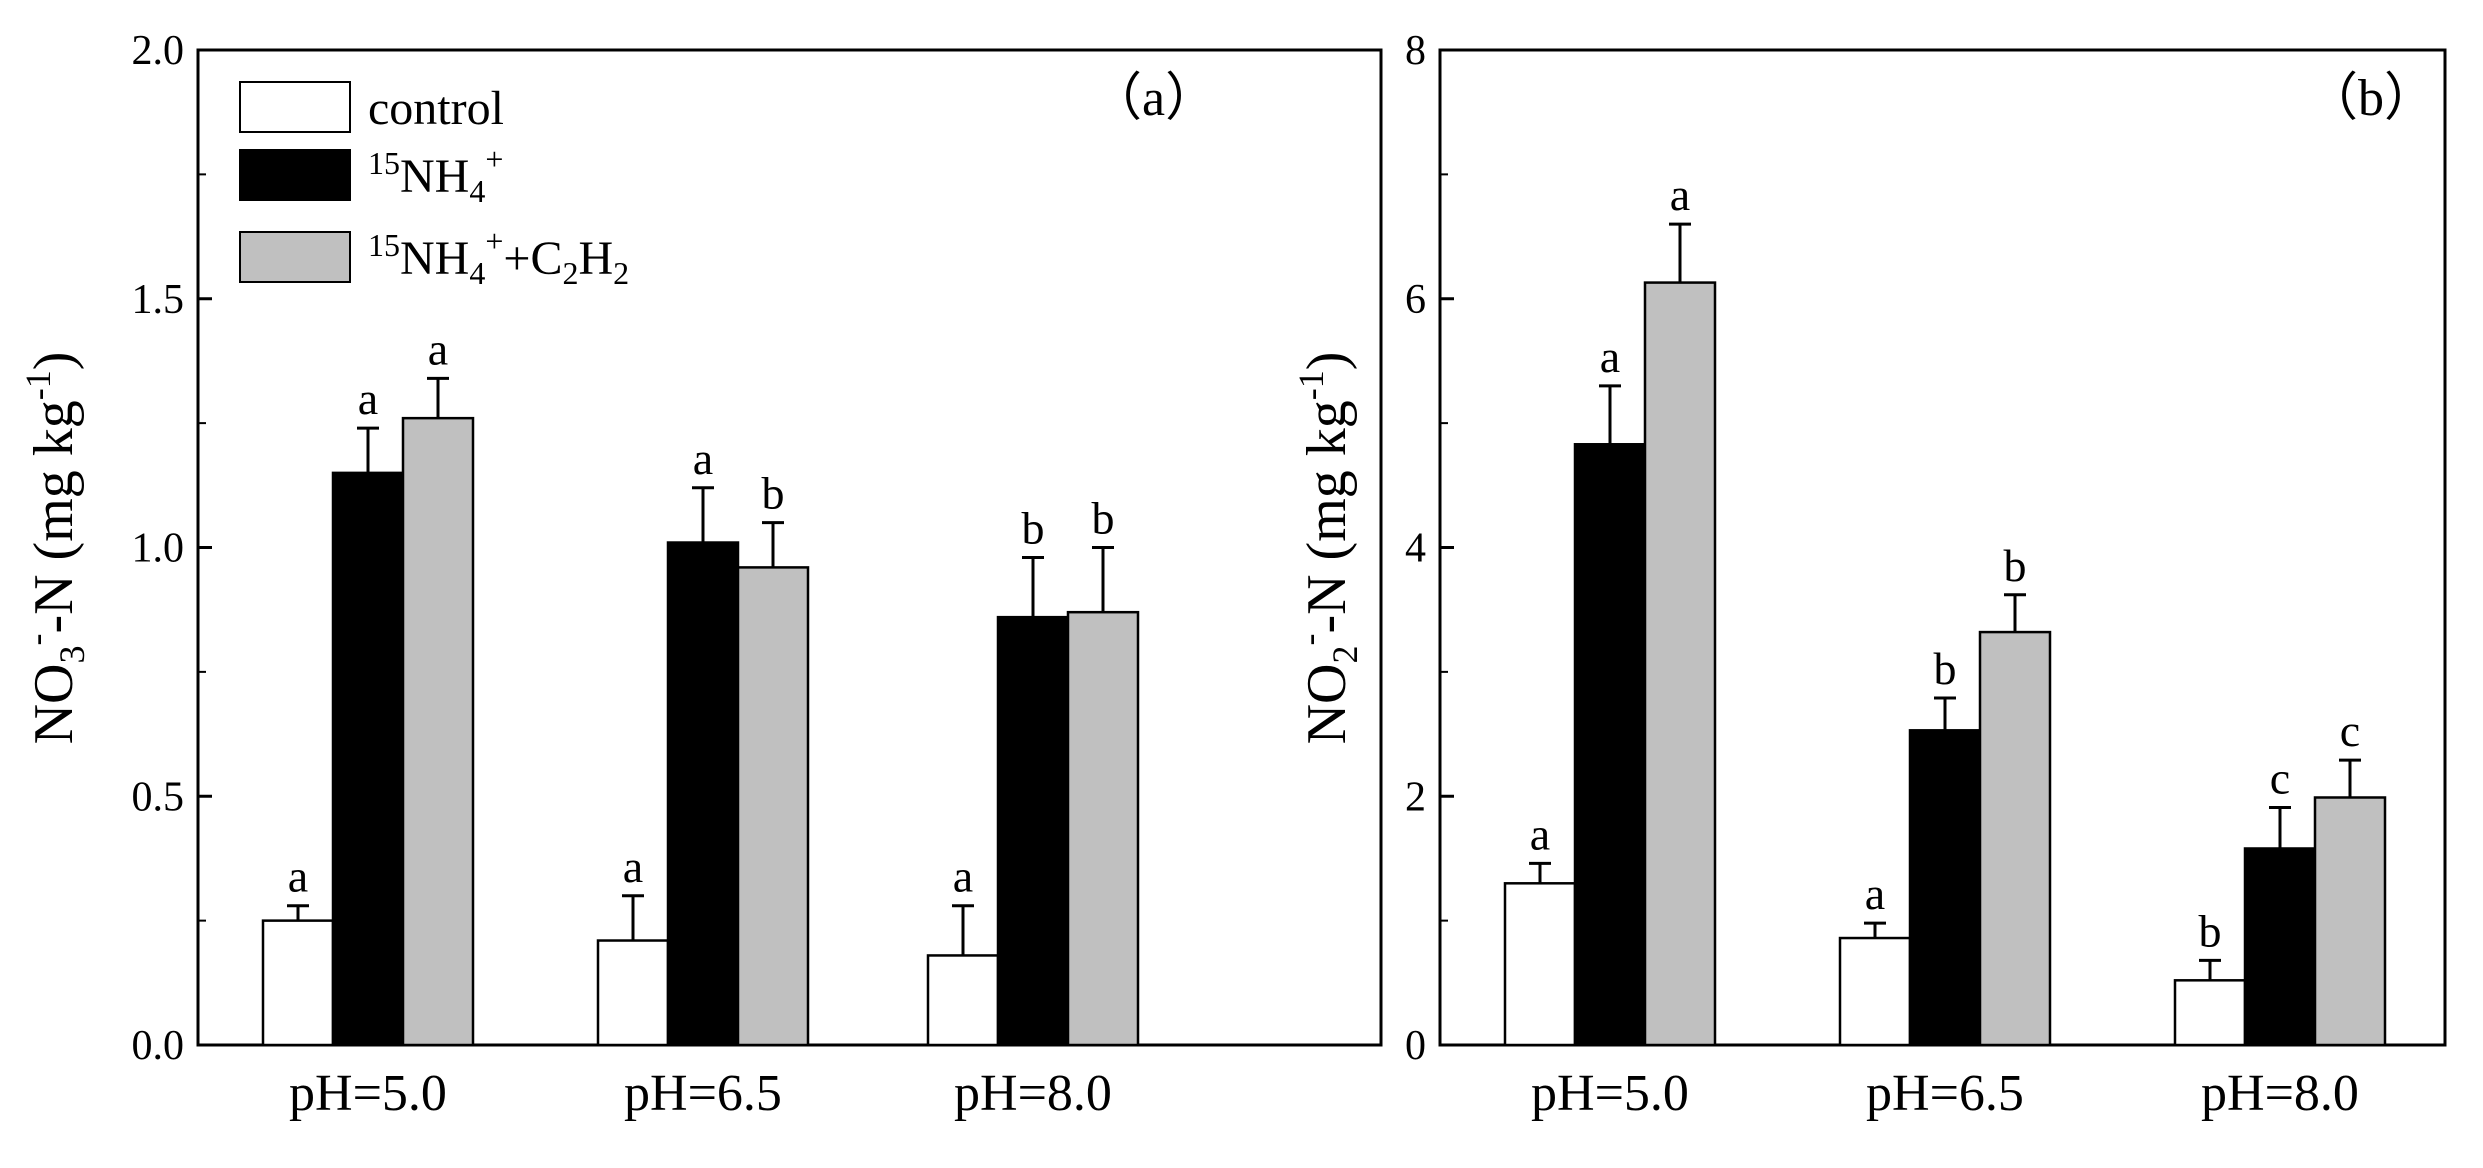 The width and height of the screenshot is (2483, 1168). What do you see at coordinates (1415, 549) in the screenshot?
I see `panel-b-y-tick-label: 4` at bounding box center [1415, 549].